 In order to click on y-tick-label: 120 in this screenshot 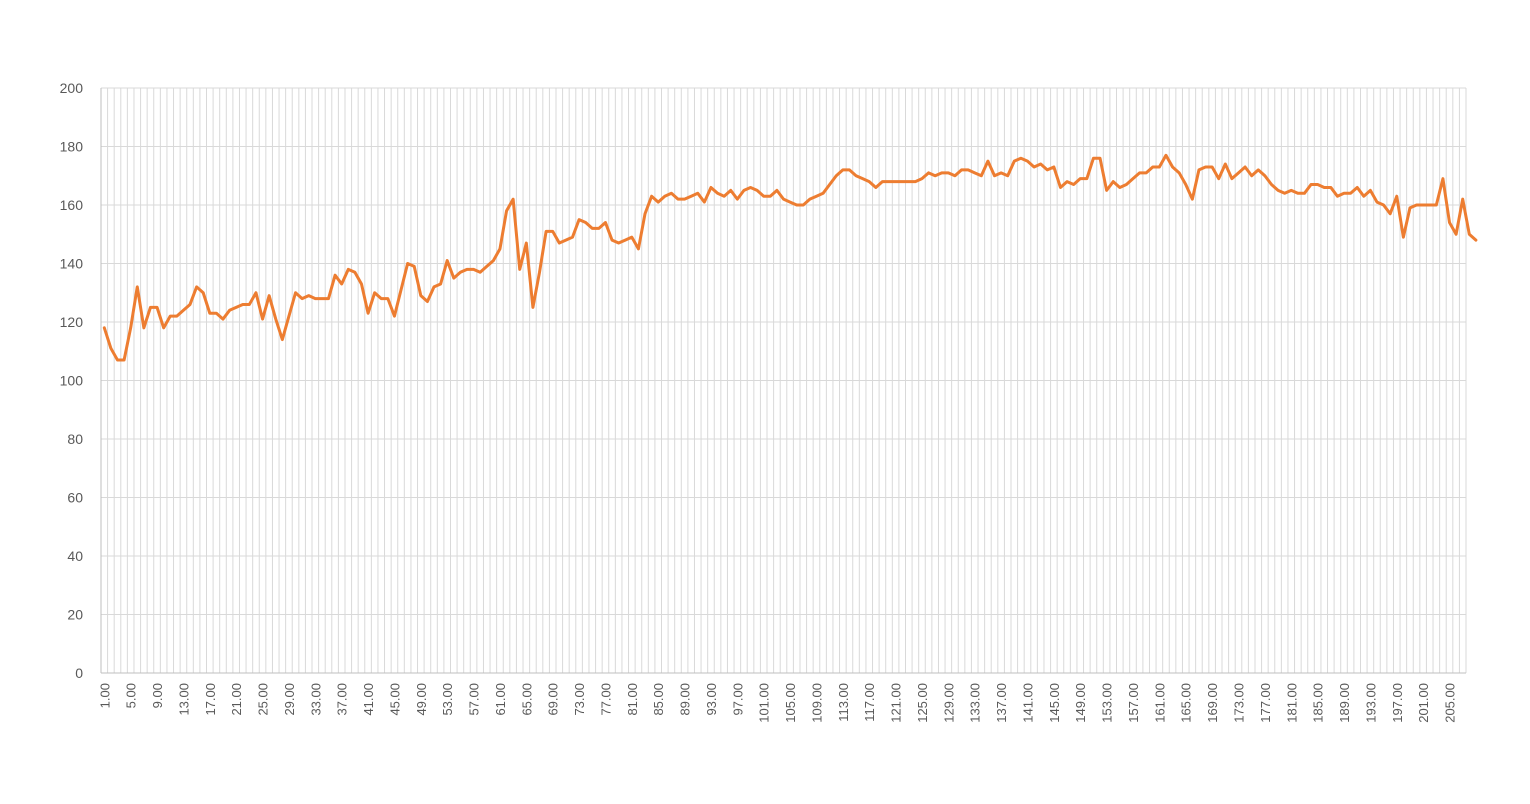, I will do `click(72, 322)`.